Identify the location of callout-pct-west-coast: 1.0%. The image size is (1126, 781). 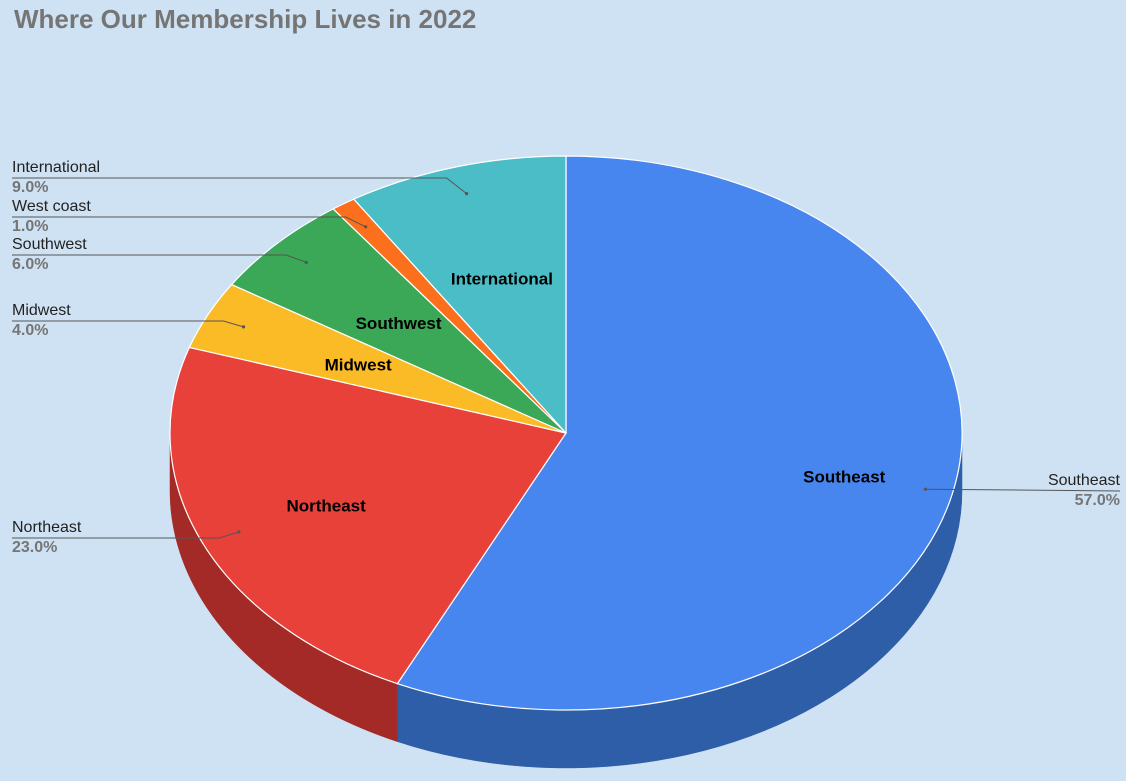
(30, 226).